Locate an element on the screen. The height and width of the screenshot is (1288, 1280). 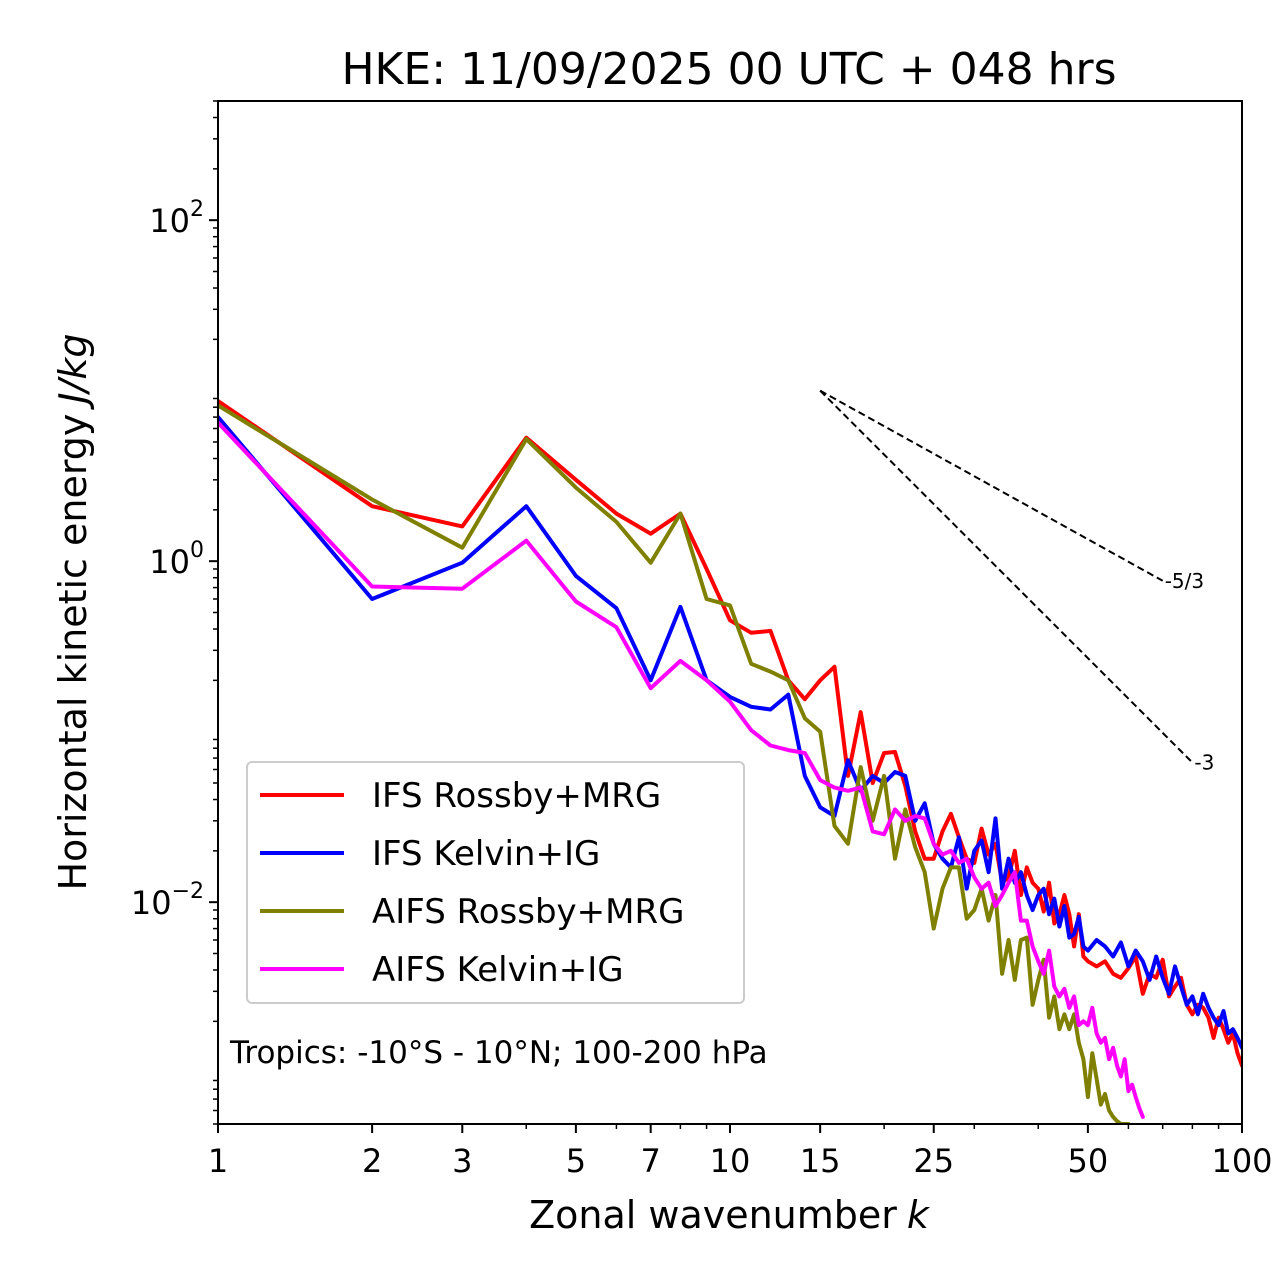
x-axis-label: Zonal wavenumber k is located at coordinates (730, 1215).